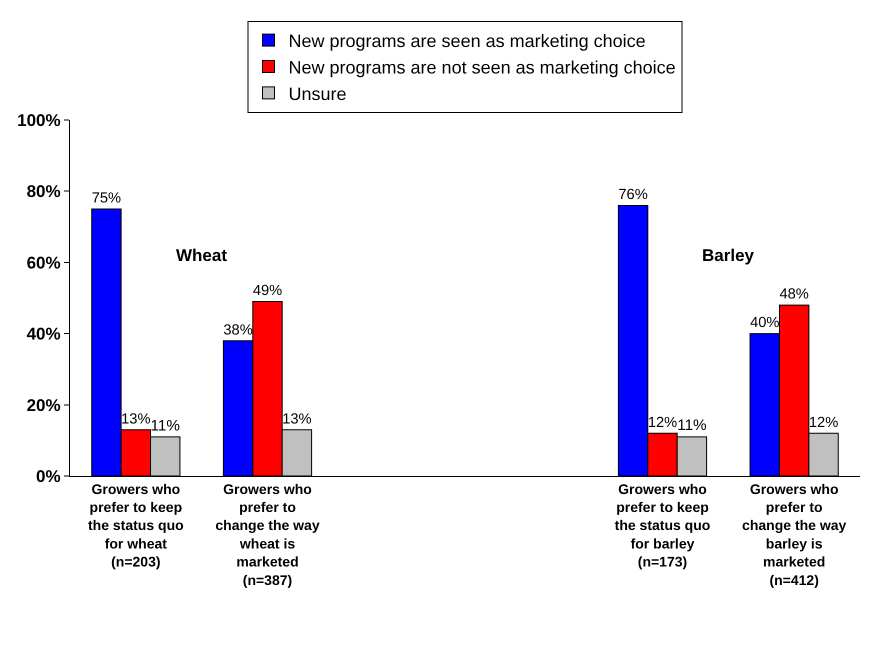  Describe the element at coordinates (43, 262) in the screenshot. I see `y-tick-label: 60%` at that location.